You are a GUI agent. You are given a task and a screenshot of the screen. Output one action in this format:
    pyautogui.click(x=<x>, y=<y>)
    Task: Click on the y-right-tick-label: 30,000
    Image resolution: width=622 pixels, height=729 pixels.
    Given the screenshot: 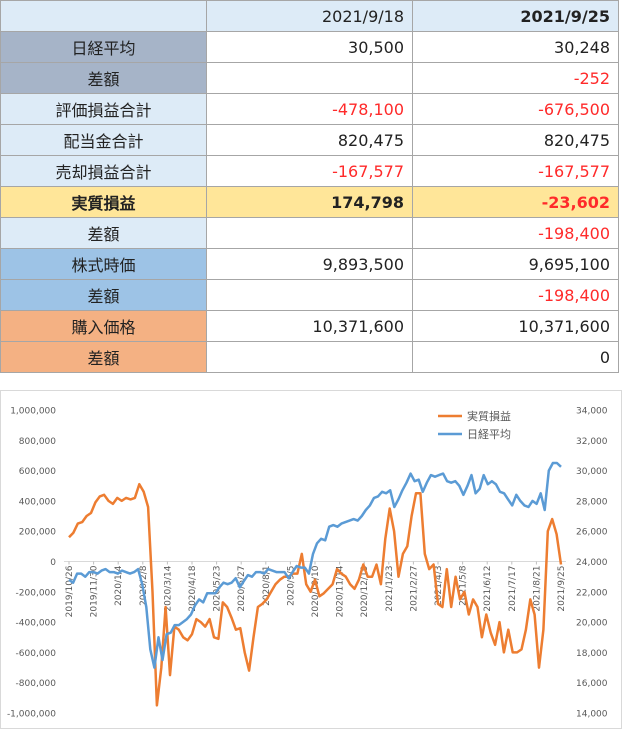 What is the action you would take?
    pyautogui.click(x=592, y=472)
    